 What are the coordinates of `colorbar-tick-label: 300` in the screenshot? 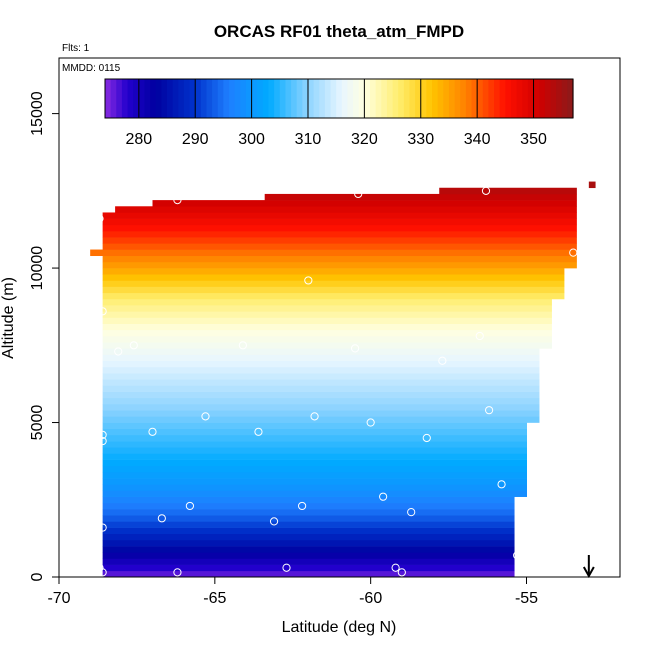 It's located at (251, 139).